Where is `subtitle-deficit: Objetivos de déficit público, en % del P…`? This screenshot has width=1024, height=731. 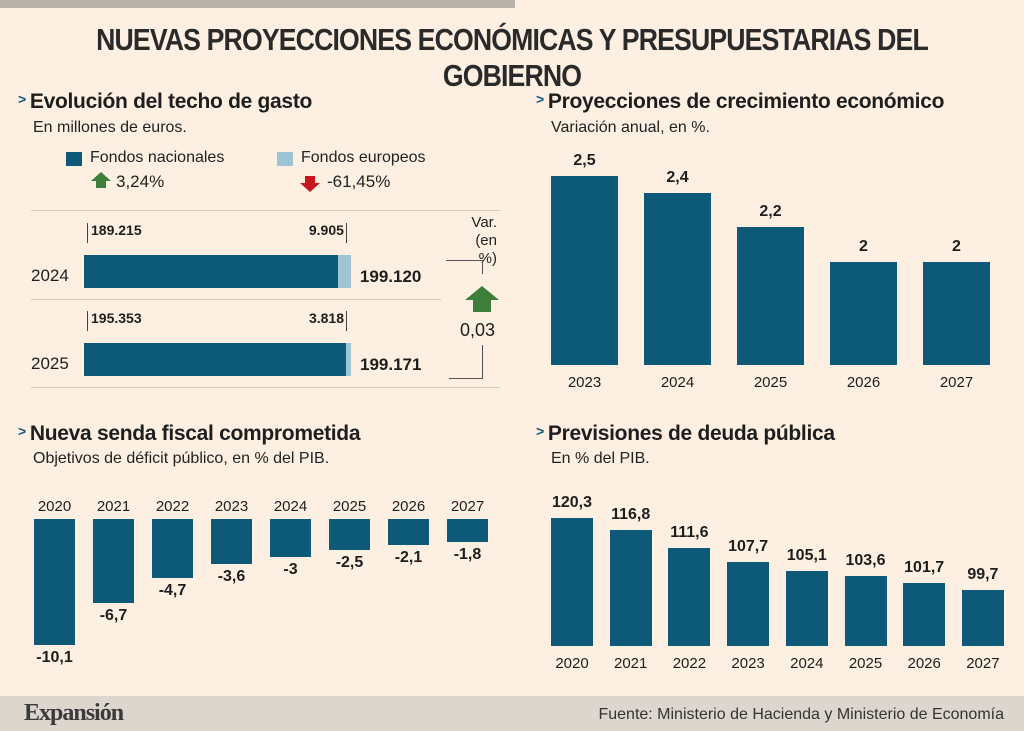
subtitle-deficit: Objetivos de déficit público, en % del P… is located at coordinates (181, 458).